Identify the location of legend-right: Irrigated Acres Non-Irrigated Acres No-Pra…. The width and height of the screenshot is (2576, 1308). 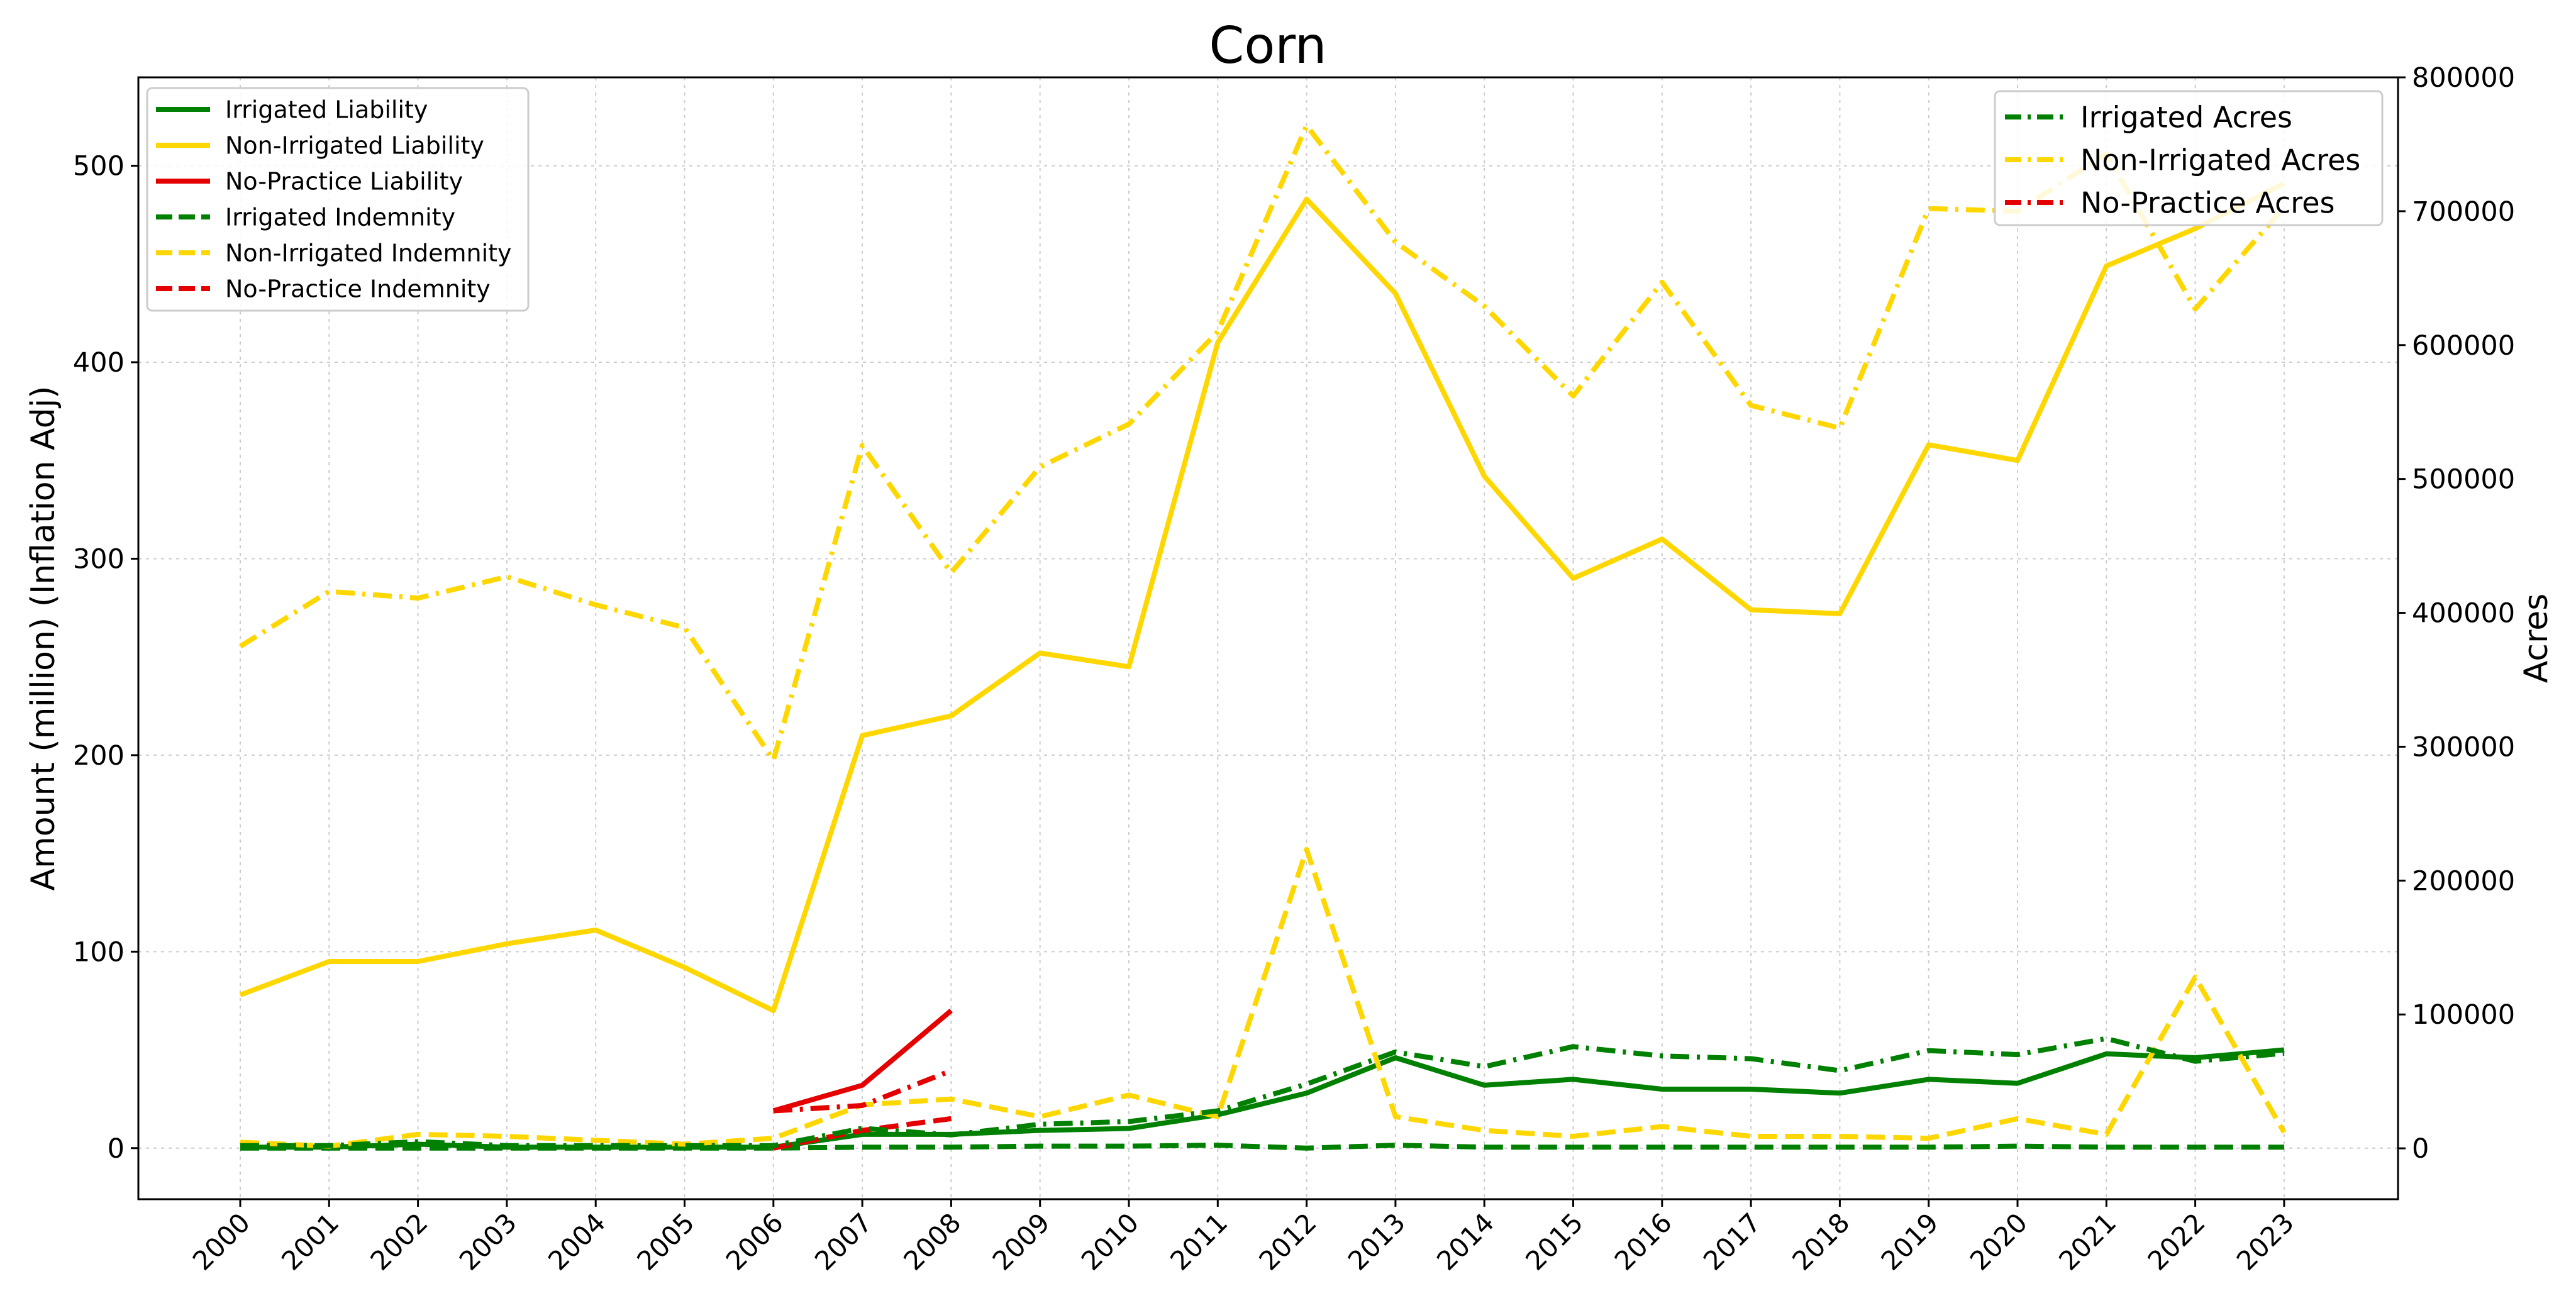
(2189, 158).